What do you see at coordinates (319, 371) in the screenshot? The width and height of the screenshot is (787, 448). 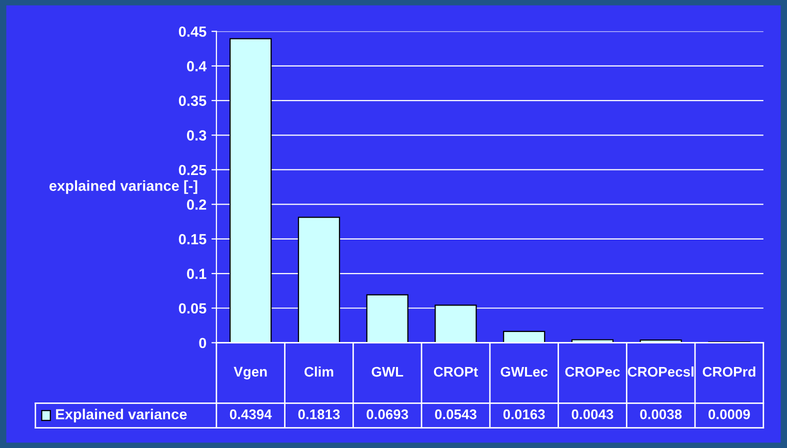 I see `x-tick-label: Clim` at bounding box center [319, 371].